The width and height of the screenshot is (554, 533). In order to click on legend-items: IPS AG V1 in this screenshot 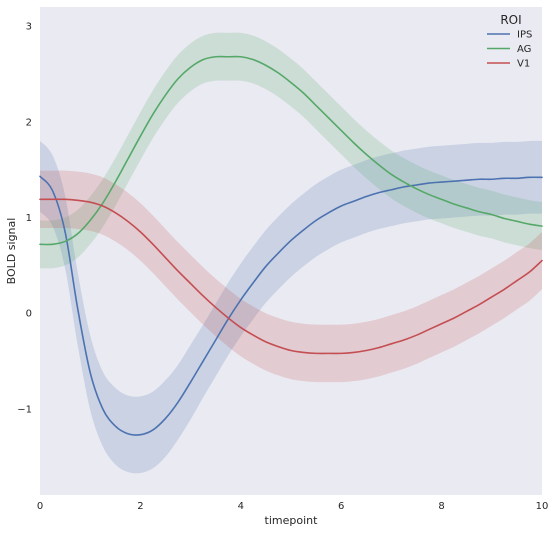, I will do `click(509, 50)`.